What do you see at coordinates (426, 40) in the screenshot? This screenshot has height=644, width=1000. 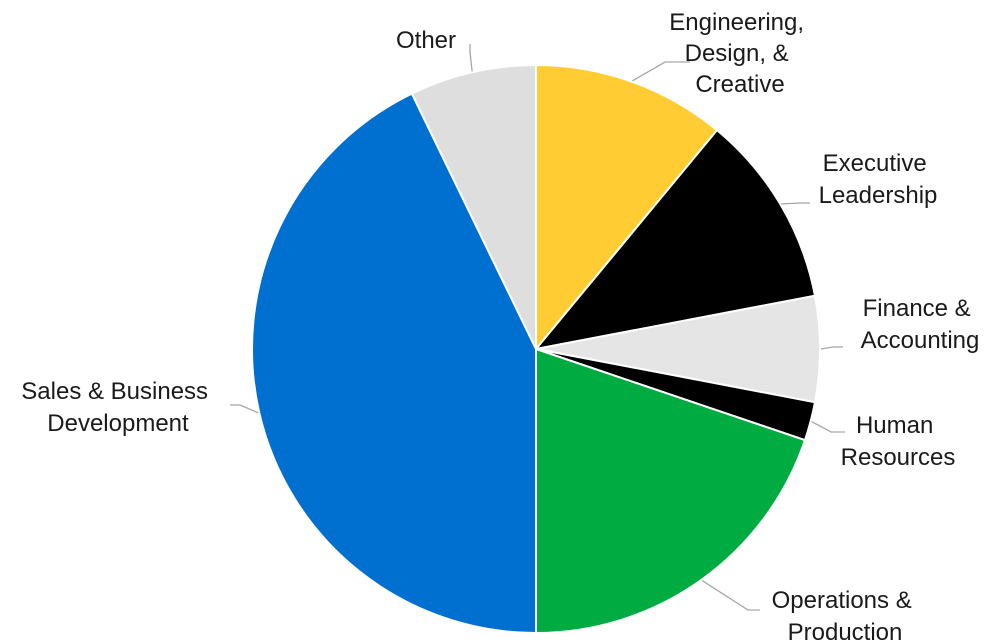 I see `label-other: Other` at bounding box center [426, 40].